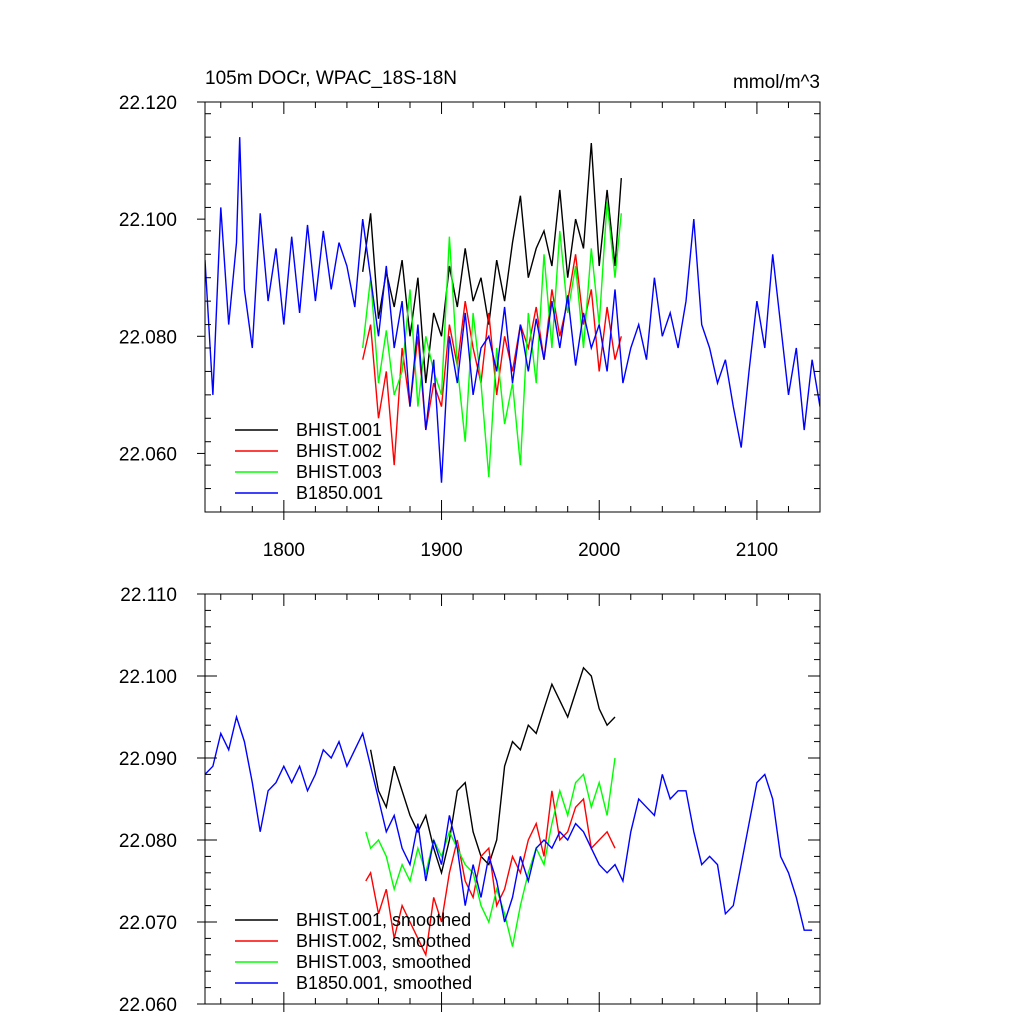  What do you see at coordinates (441, 550) in the screenshot?
I see `x-tick-label: 1900` at bounding box center [441, 550].